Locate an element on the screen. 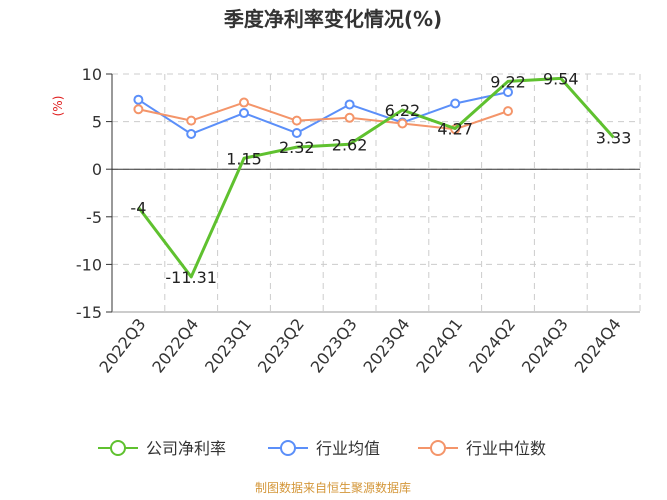 The image size is (667, 500). x-tick-label: 2023Q4 is located at coordinates (386, 346).